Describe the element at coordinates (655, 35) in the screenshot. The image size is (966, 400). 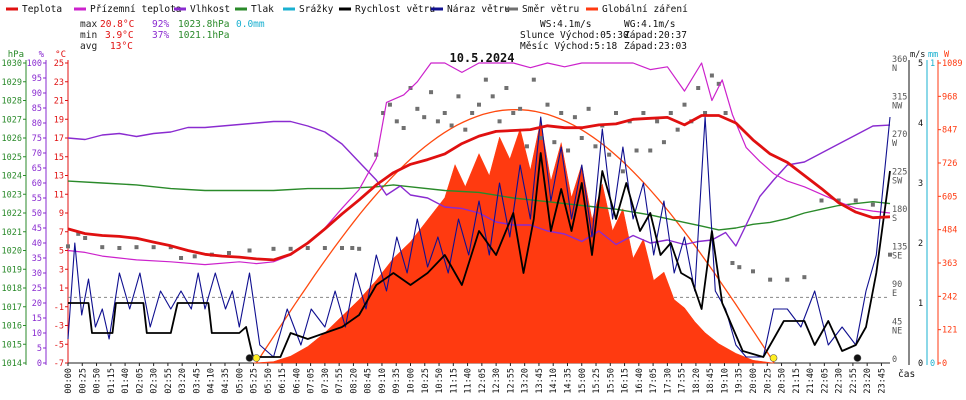
I see `info-sun-set: Západ:20:37` at that location.